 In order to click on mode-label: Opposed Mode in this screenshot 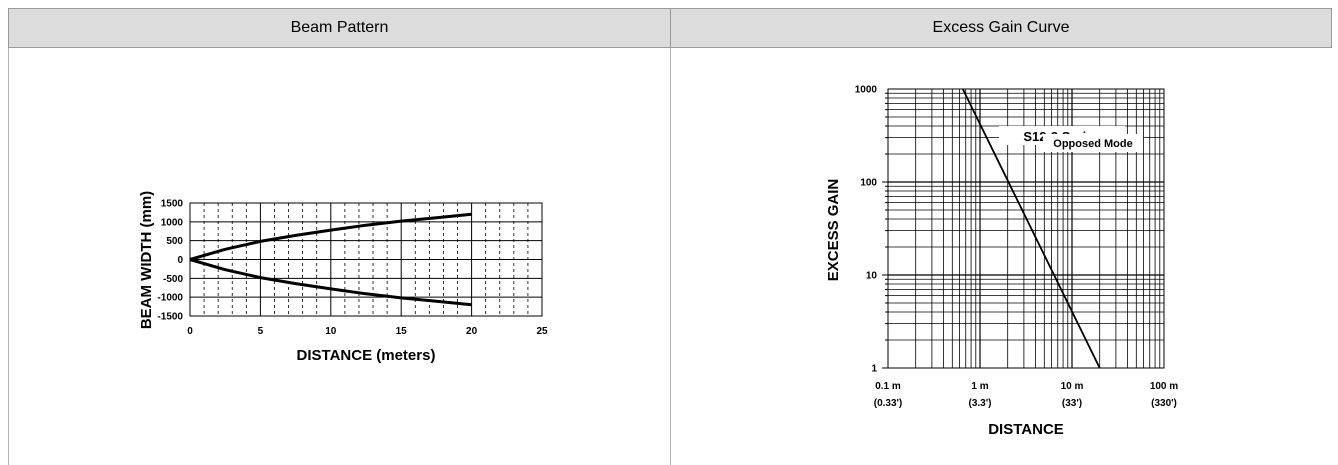, I will do `click(1092, 144)`.